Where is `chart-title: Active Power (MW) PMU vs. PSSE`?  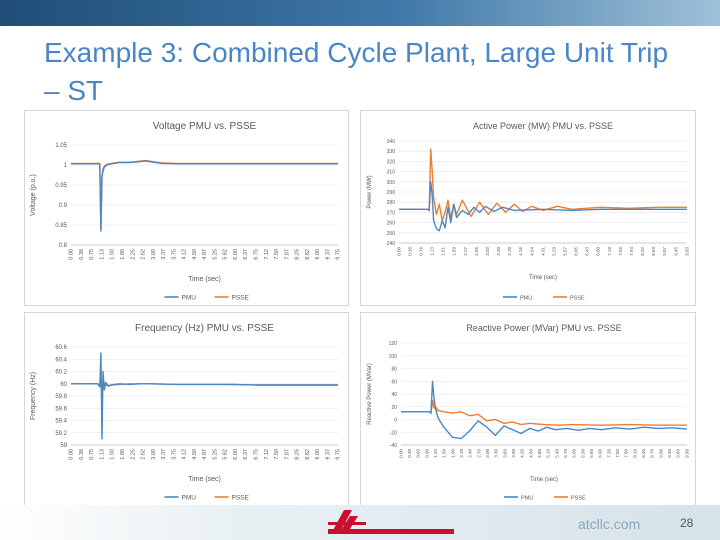 chart-title: Active Power (MW) PMU vs. PSSE is located at coordinates (543, 126).